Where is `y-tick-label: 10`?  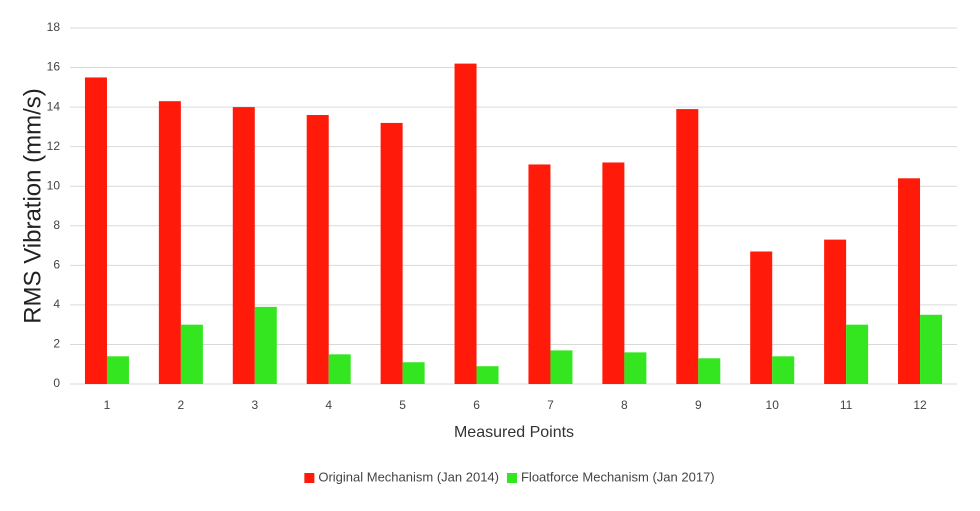 y-tick-label: 10 is located at coordinates (54, 185).